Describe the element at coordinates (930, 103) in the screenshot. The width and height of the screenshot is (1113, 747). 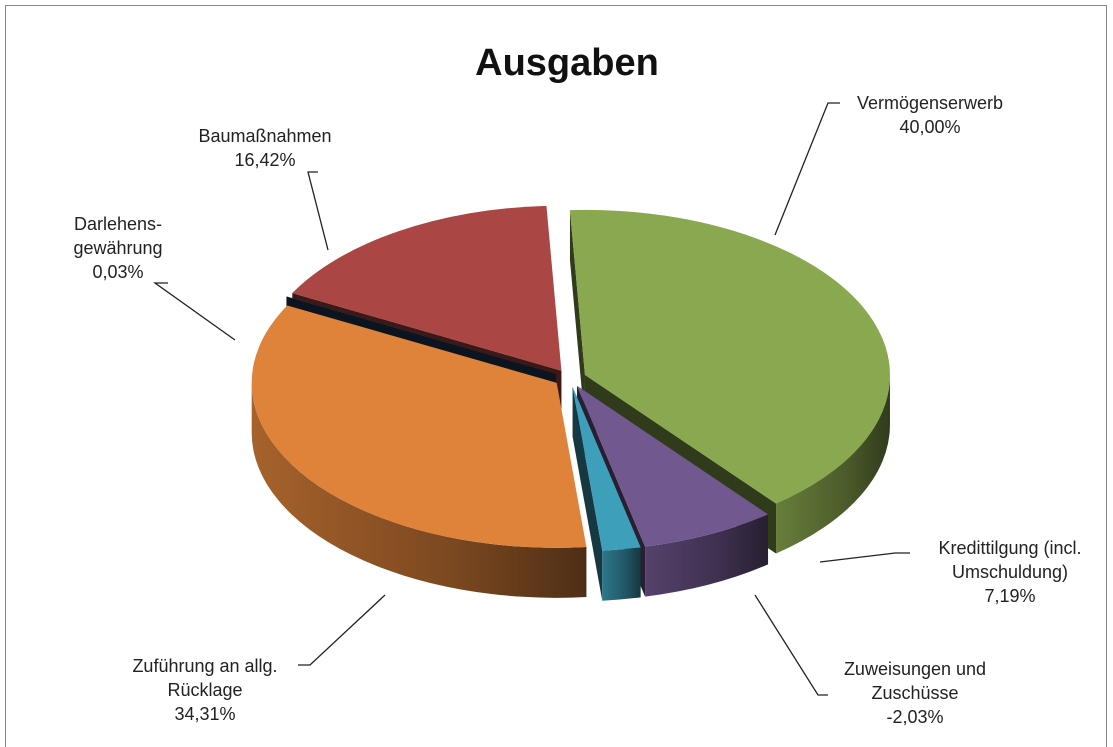
I see `category-label: Vermögenserwerb` at that location.